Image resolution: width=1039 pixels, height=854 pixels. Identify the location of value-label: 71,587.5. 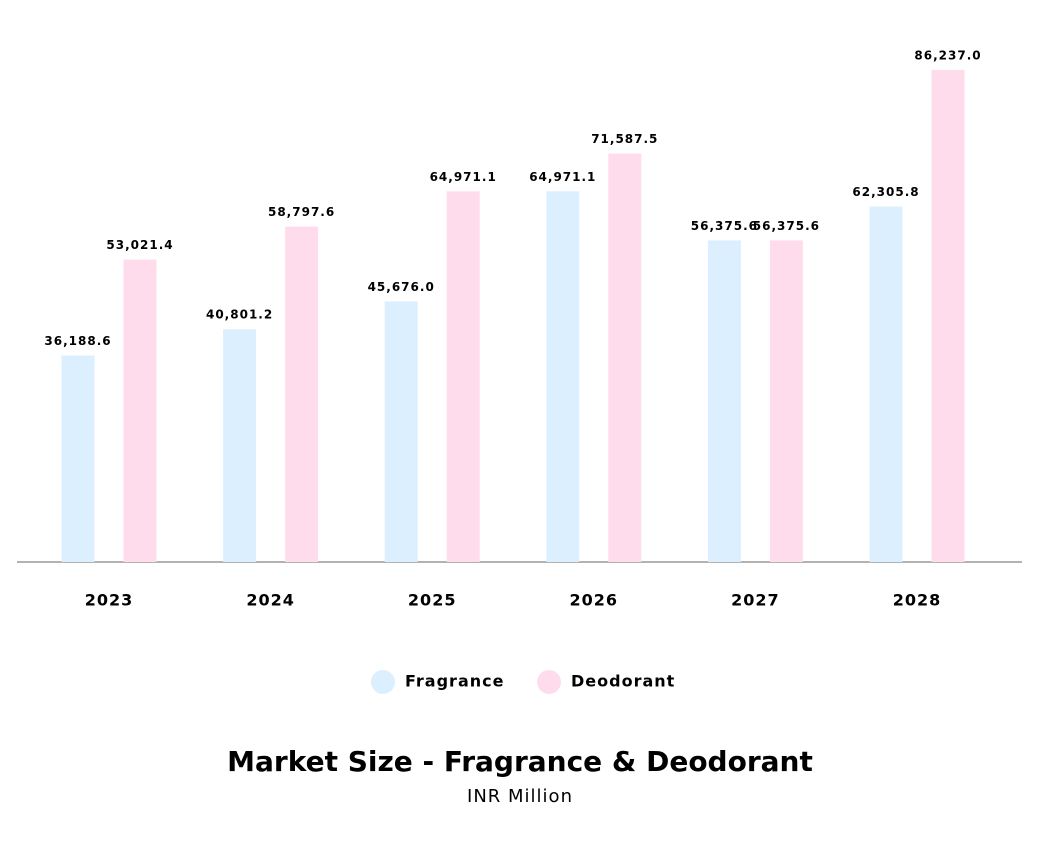
(624, 139).